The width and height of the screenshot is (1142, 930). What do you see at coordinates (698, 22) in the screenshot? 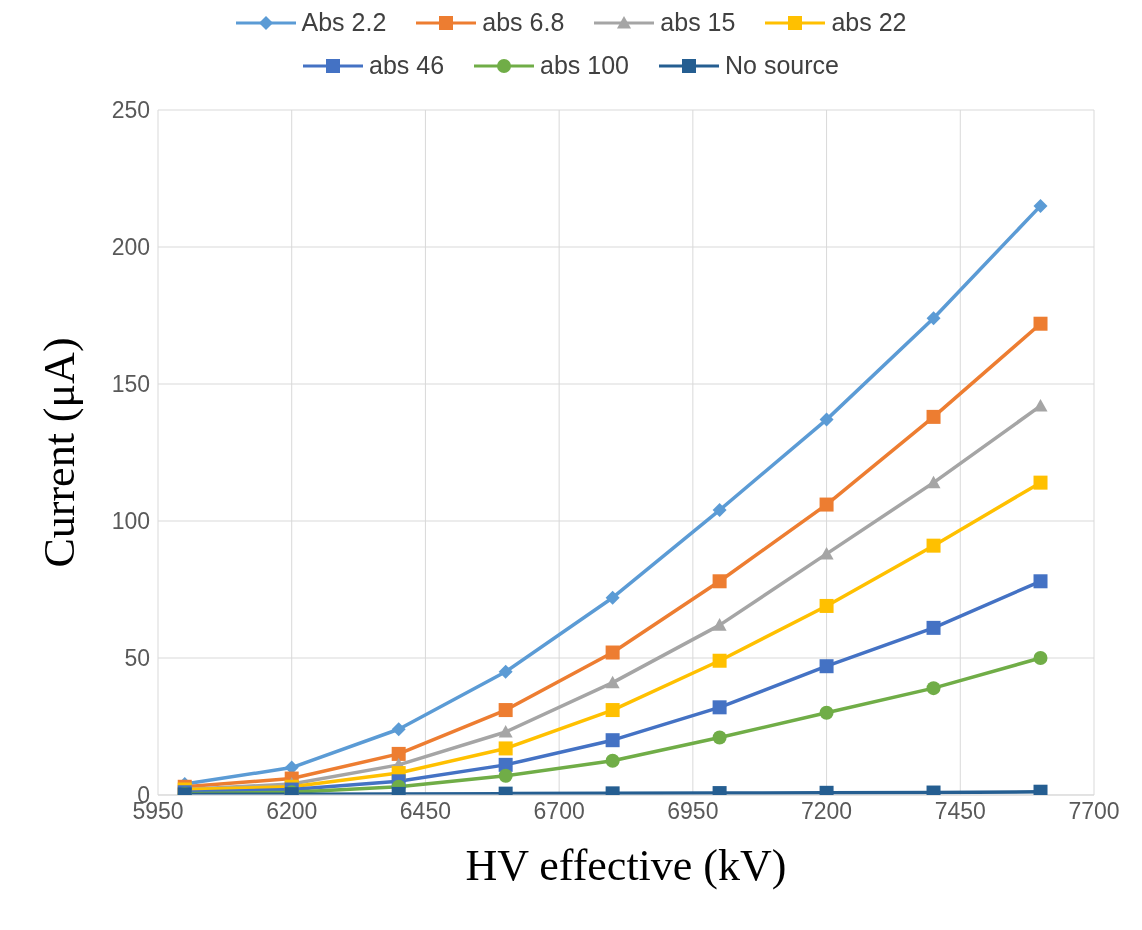
I see `legend-label: abs 15` at bounding box center [698, 22].